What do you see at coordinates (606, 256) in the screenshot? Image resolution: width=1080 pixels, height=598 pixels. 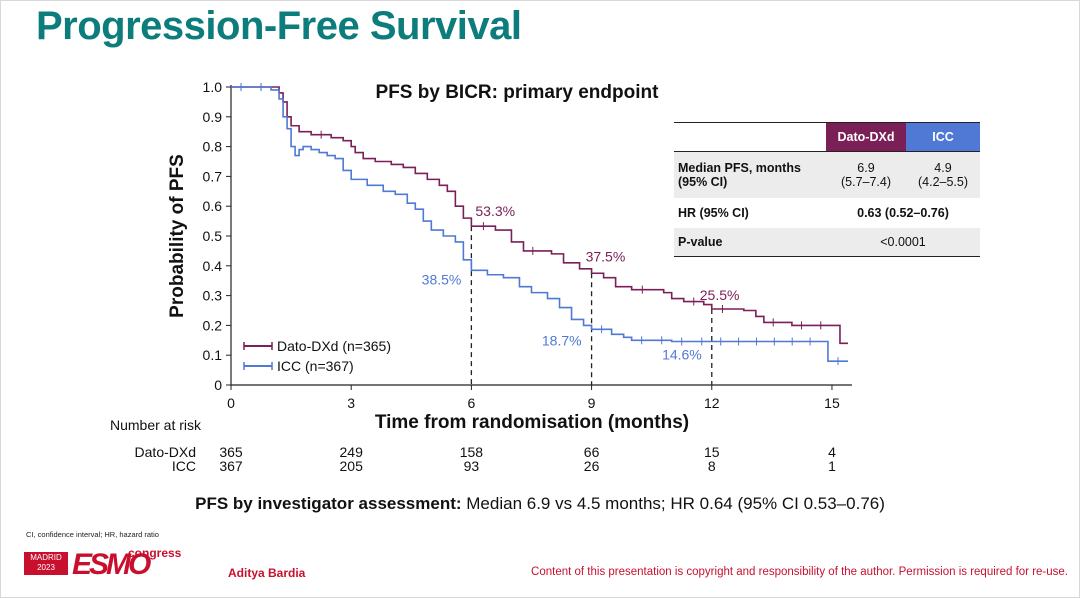 I see `annotation-datodxd-9: 37.5%` at bounding box center [606, 256].